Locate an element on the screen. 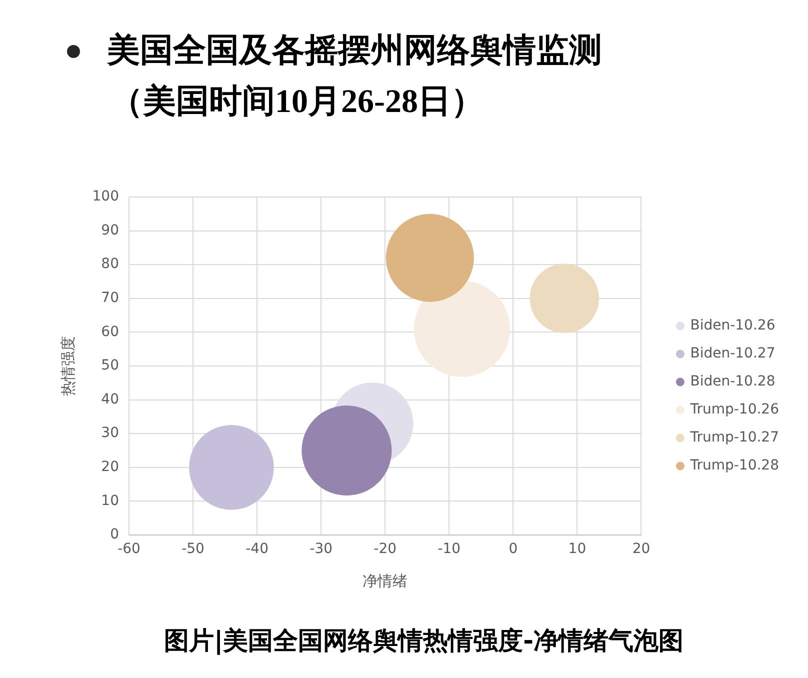  legend-label: Biden-10.27 is located at coordinates (733, 354).